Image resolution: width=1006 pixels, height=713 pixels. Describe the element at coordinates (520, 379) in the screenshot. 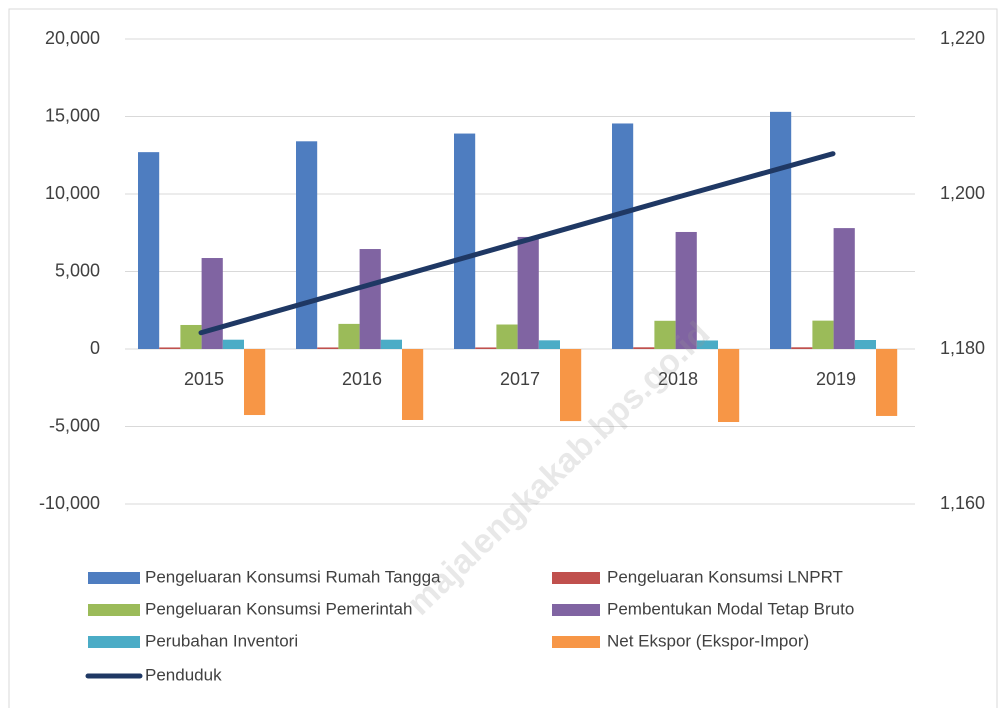

I see `x-tick-label: 2017` at that location.